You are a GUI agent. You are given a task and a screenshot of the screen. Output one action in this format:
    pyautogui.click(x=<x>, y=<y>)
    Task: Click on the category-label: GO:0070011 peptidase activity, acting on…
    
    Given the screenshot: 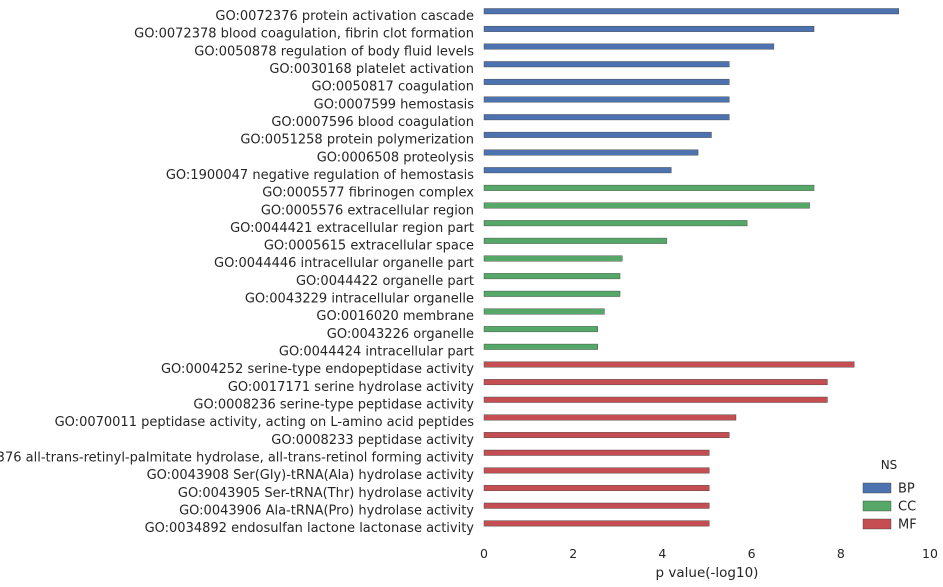 What is the action you would take?
    pyautogui.click(x=265, y=422)
    